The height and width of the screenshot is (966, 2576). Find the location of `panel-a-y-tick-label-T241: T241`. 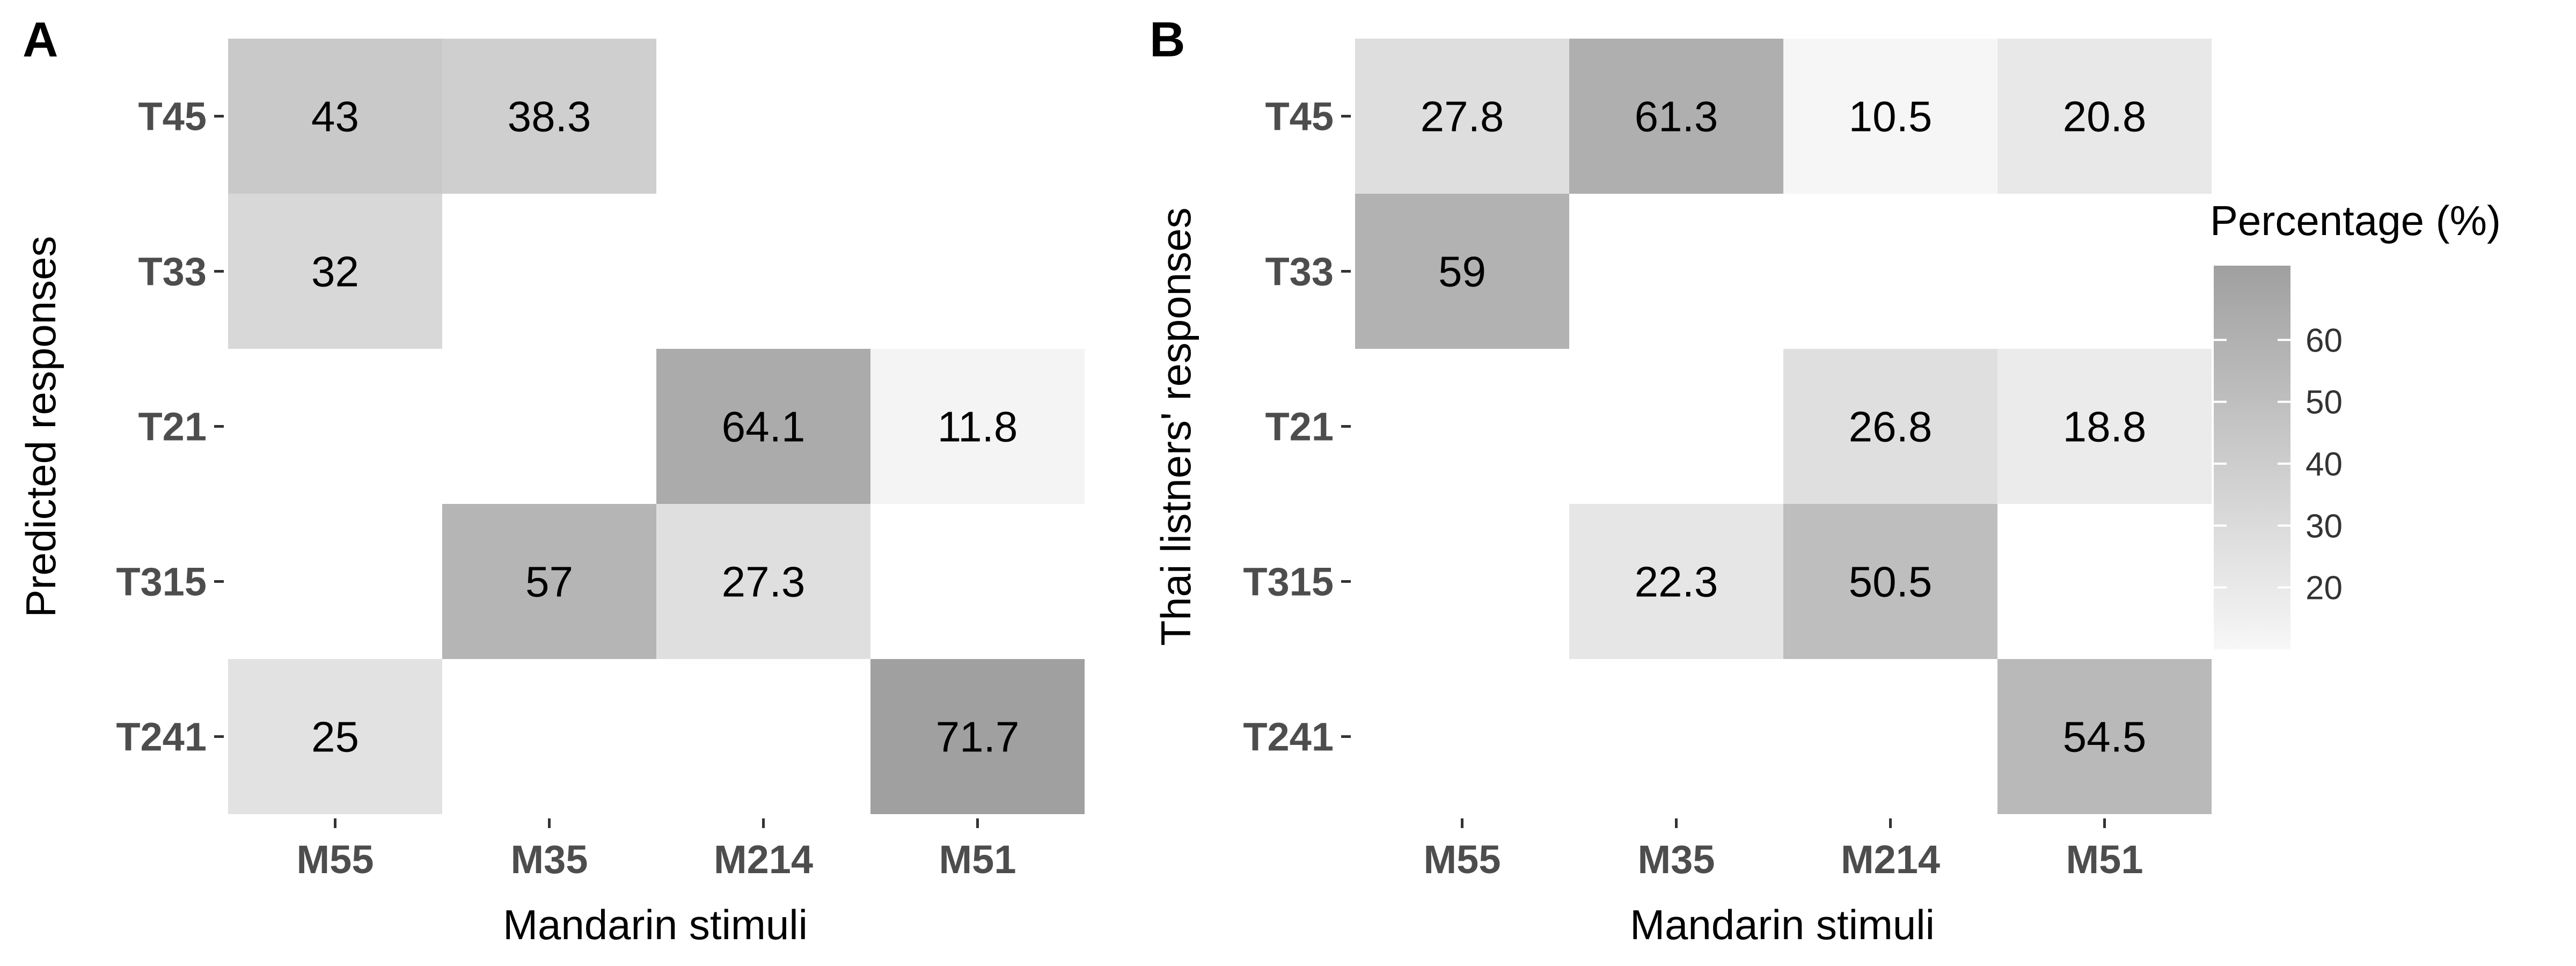

panel-a-y-tick-label-T241: T241 is located at coordinates (161, 737).